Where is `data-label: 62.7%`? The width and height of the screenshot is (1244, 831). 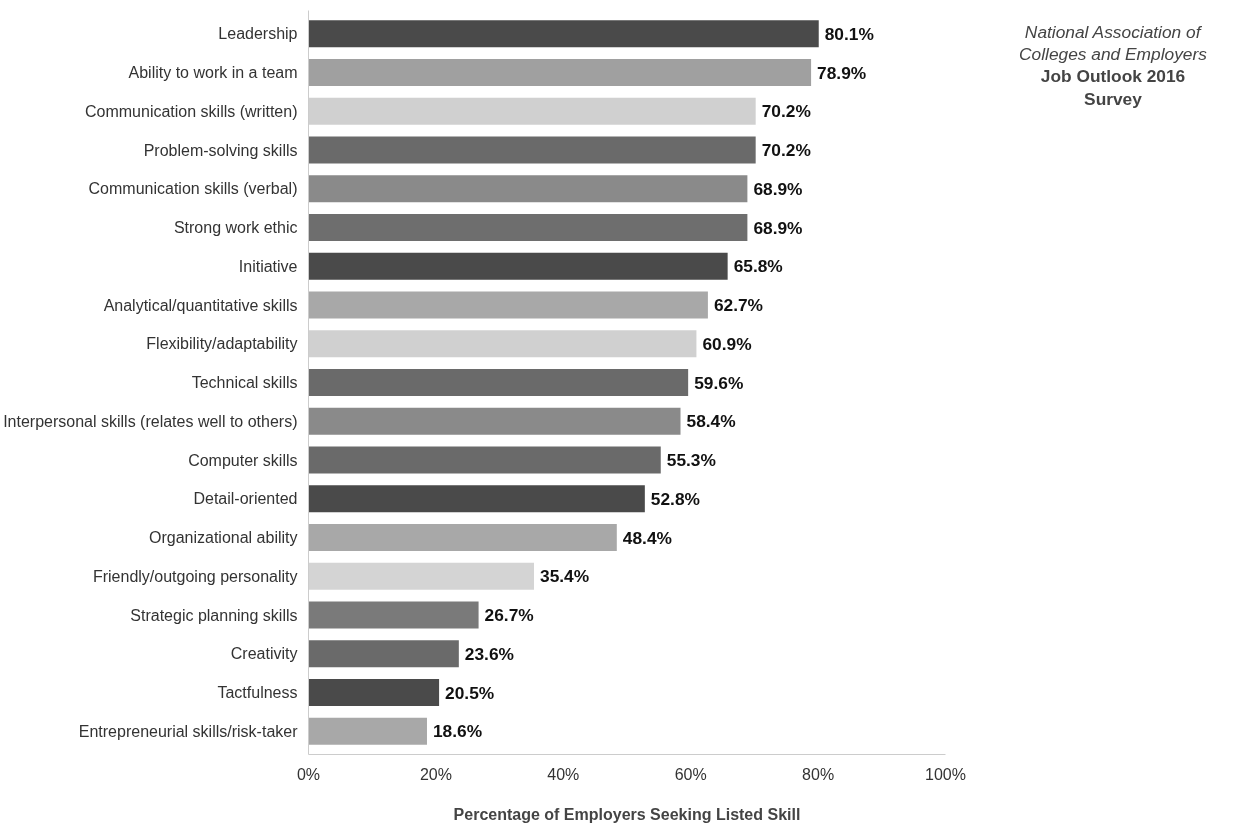
data-label: 62.7% is located at coordinates (738, 305).